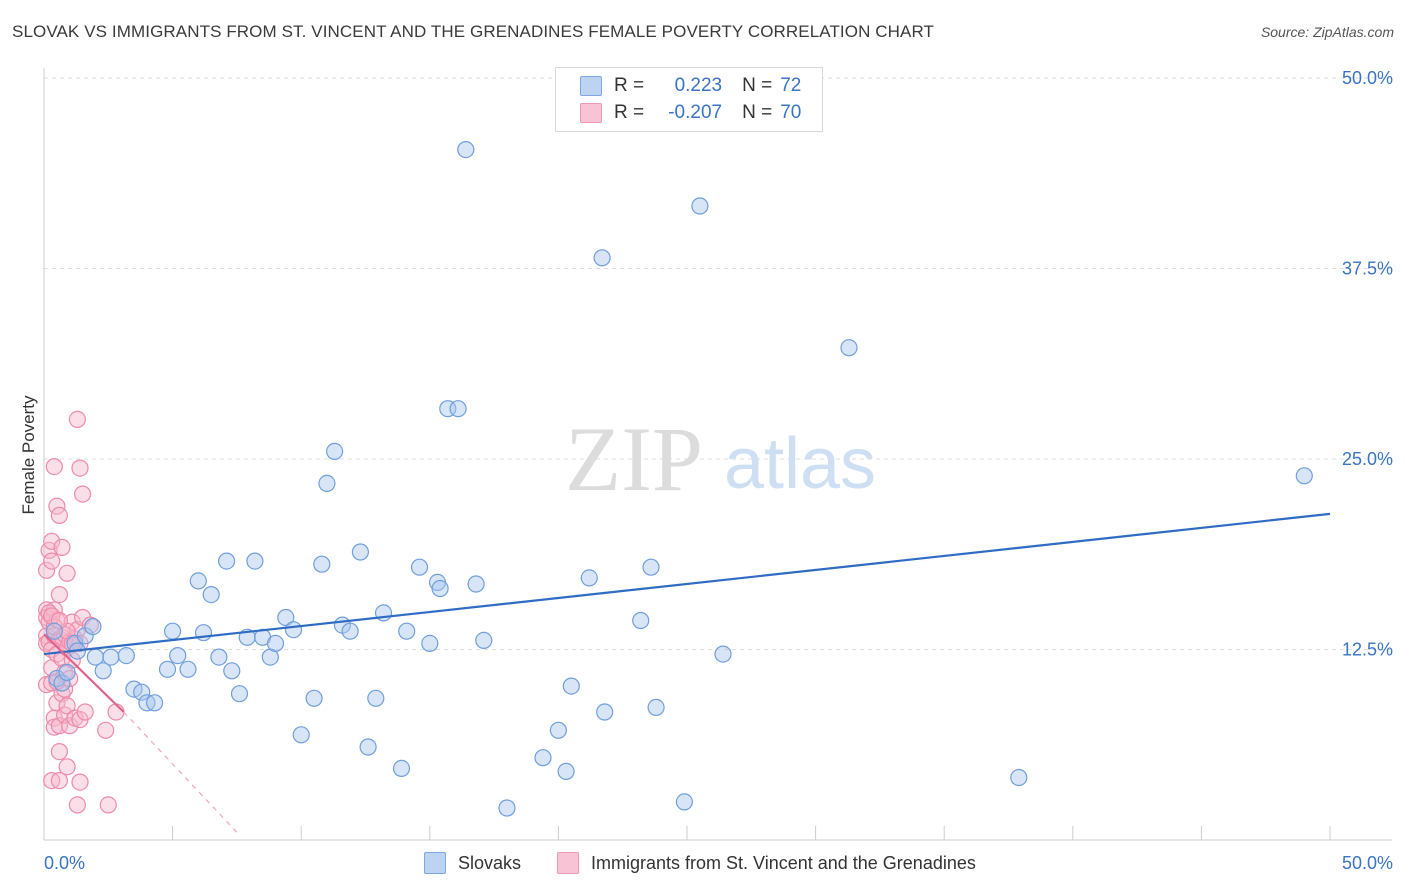  What do you see at coordinates (689, 99) in the screenshot?
I see `legend-box: R = 0.223 N = 72 R = -0.207 N = 70` at bounding box center [689, 99].